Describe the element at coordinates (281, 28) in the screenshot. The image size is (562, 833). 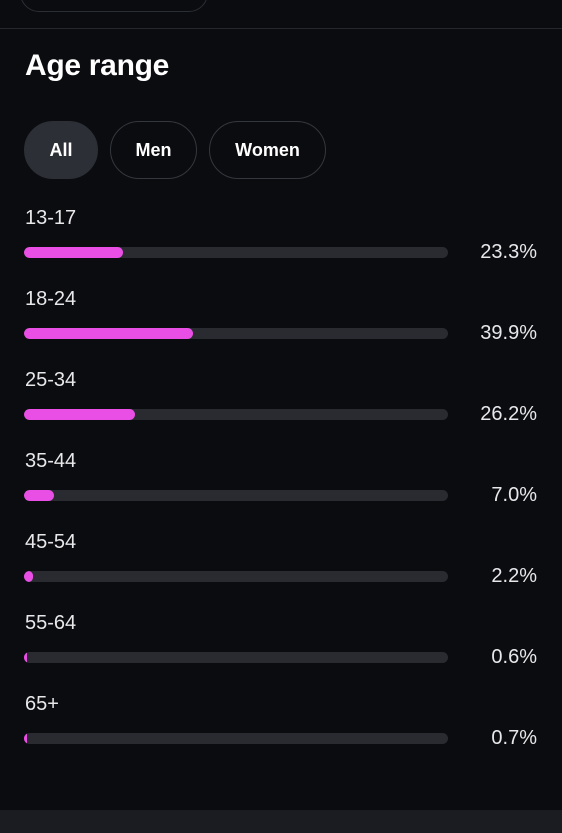
I see `section-divider-top` at that location.